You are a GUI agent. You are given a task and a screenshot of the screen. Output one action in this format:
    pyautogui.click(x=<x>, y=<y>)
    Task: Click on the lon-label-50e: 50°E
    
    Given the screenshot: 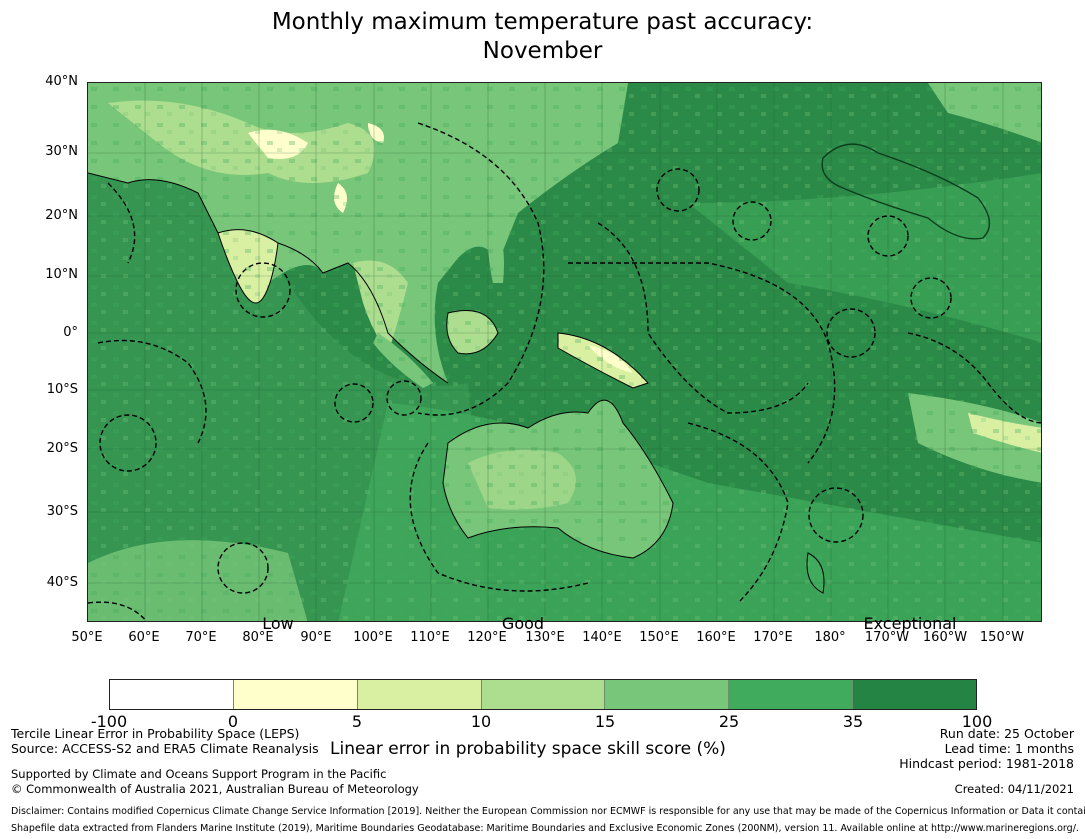 What is the action you would take?
    pyautogui.click(x=87, y=637)
    